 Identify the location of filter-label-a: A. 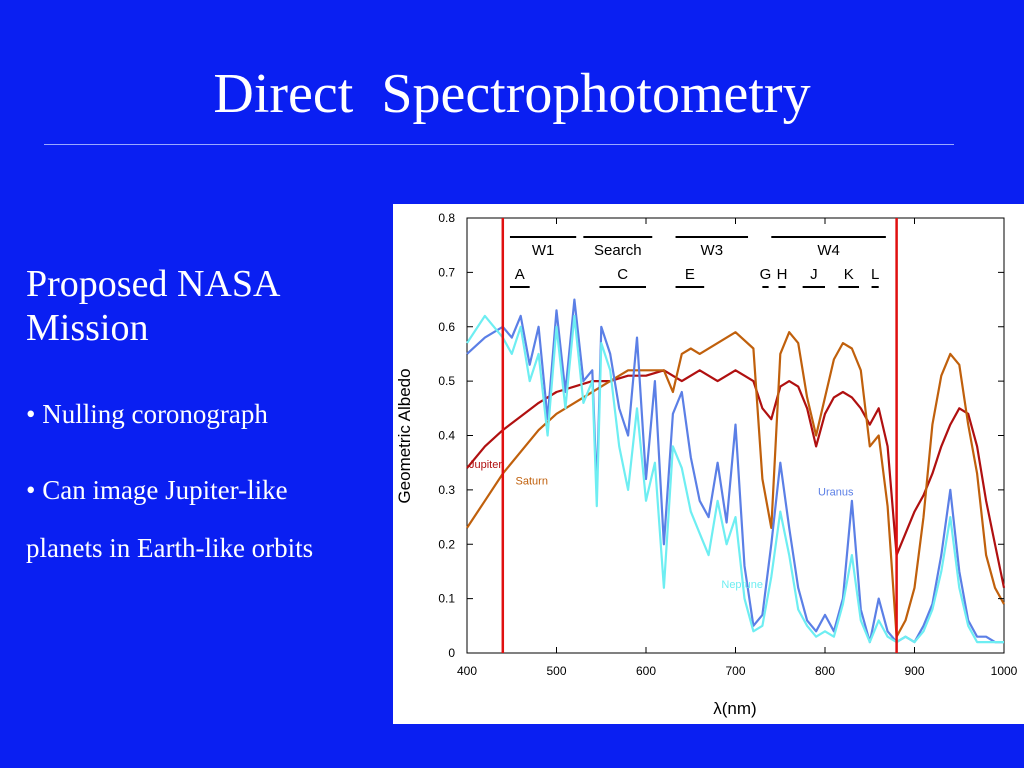
(520, 274).